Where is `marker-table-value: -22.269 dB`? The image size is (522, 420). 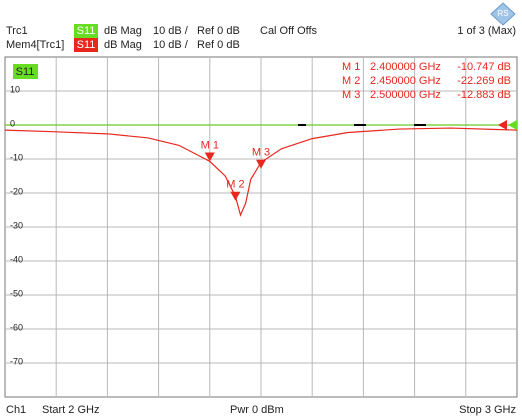 marker-table-value: -22.269 dB is located at coordinates (484, 81).